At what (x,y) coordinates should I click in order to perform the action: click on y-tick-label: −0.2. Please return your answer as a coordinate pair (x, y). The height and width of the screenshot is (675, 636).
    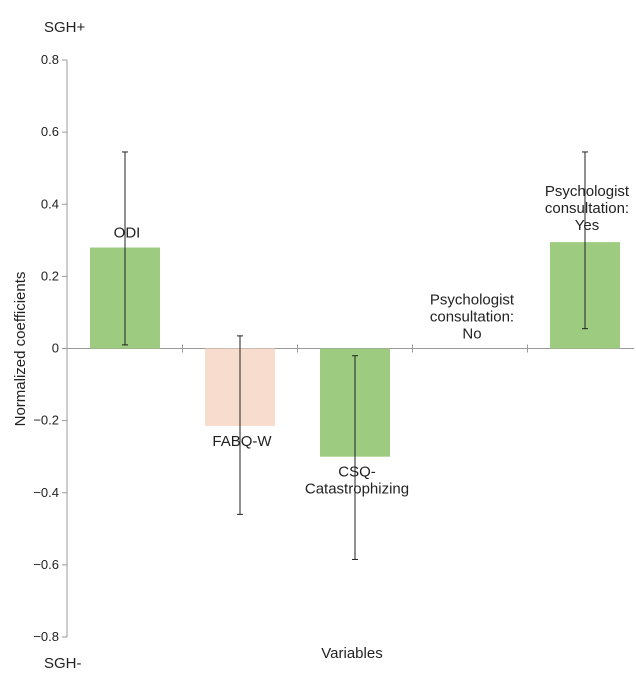
    Looking at the image, I should click on (46, 420).